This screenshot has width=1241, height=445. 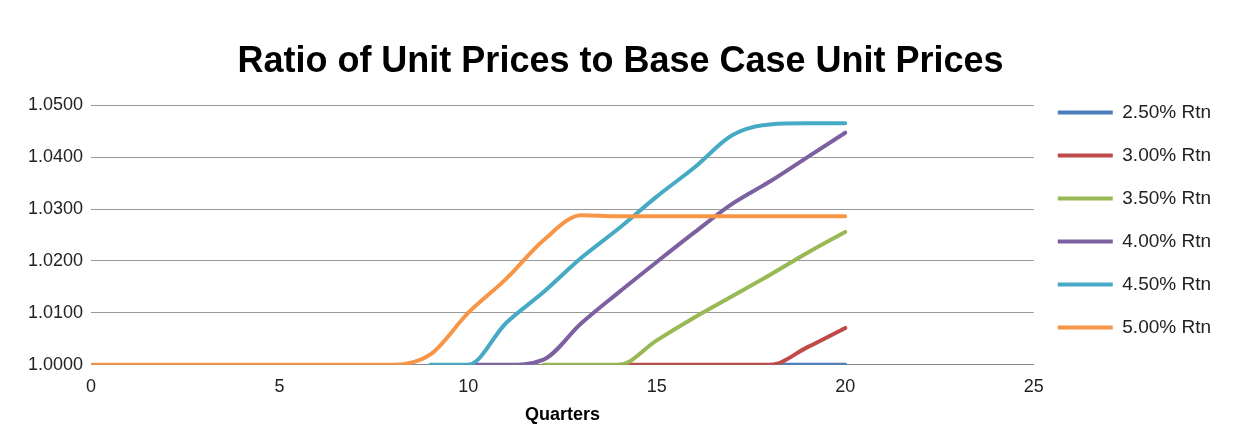 What do you see at coordinates (562, 414) in the screenshot?
I see `x-axis-title: Quarters` at bounding box center [562, 414].